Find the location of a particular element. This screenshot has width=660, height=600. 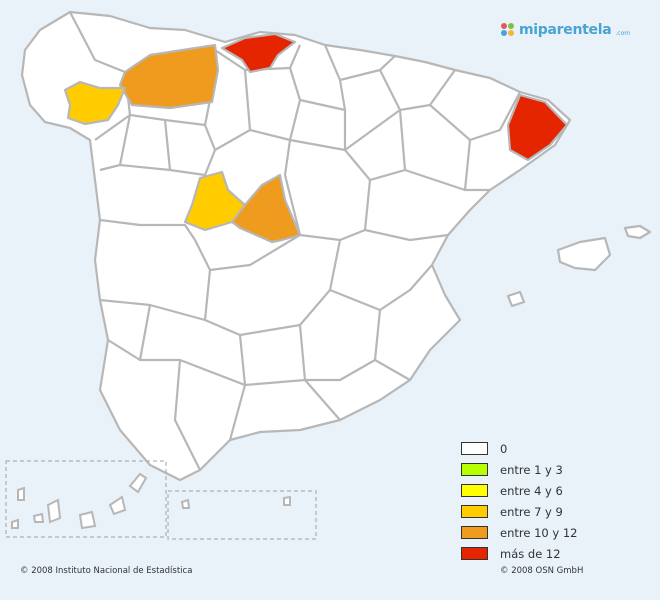

province-madrid is located at coordinates (266, 208).